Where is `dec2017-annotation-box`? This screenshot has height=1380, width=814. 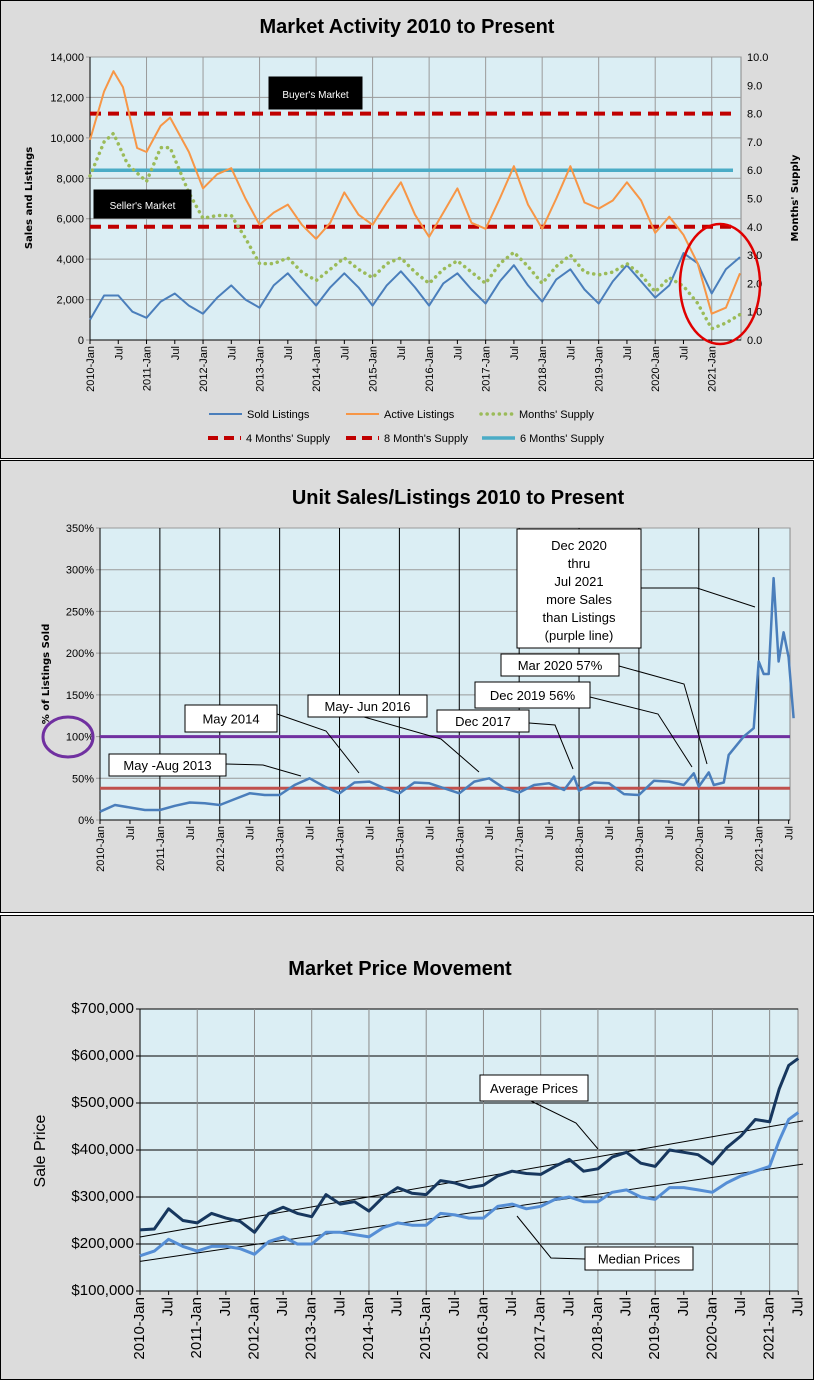
dec2017-annotation-box is located at coordinates (483, 721).